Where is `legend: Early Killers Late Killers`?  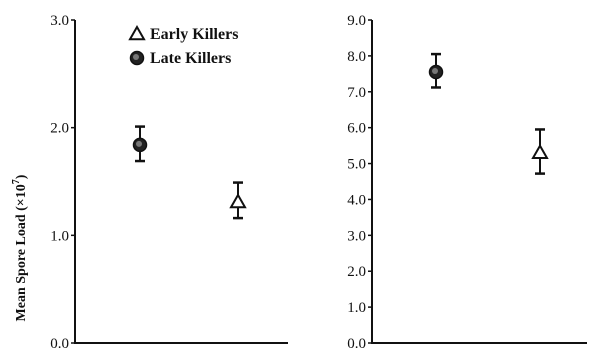 legend: Early Killers Late Killers is located at coordinates (183, 45).